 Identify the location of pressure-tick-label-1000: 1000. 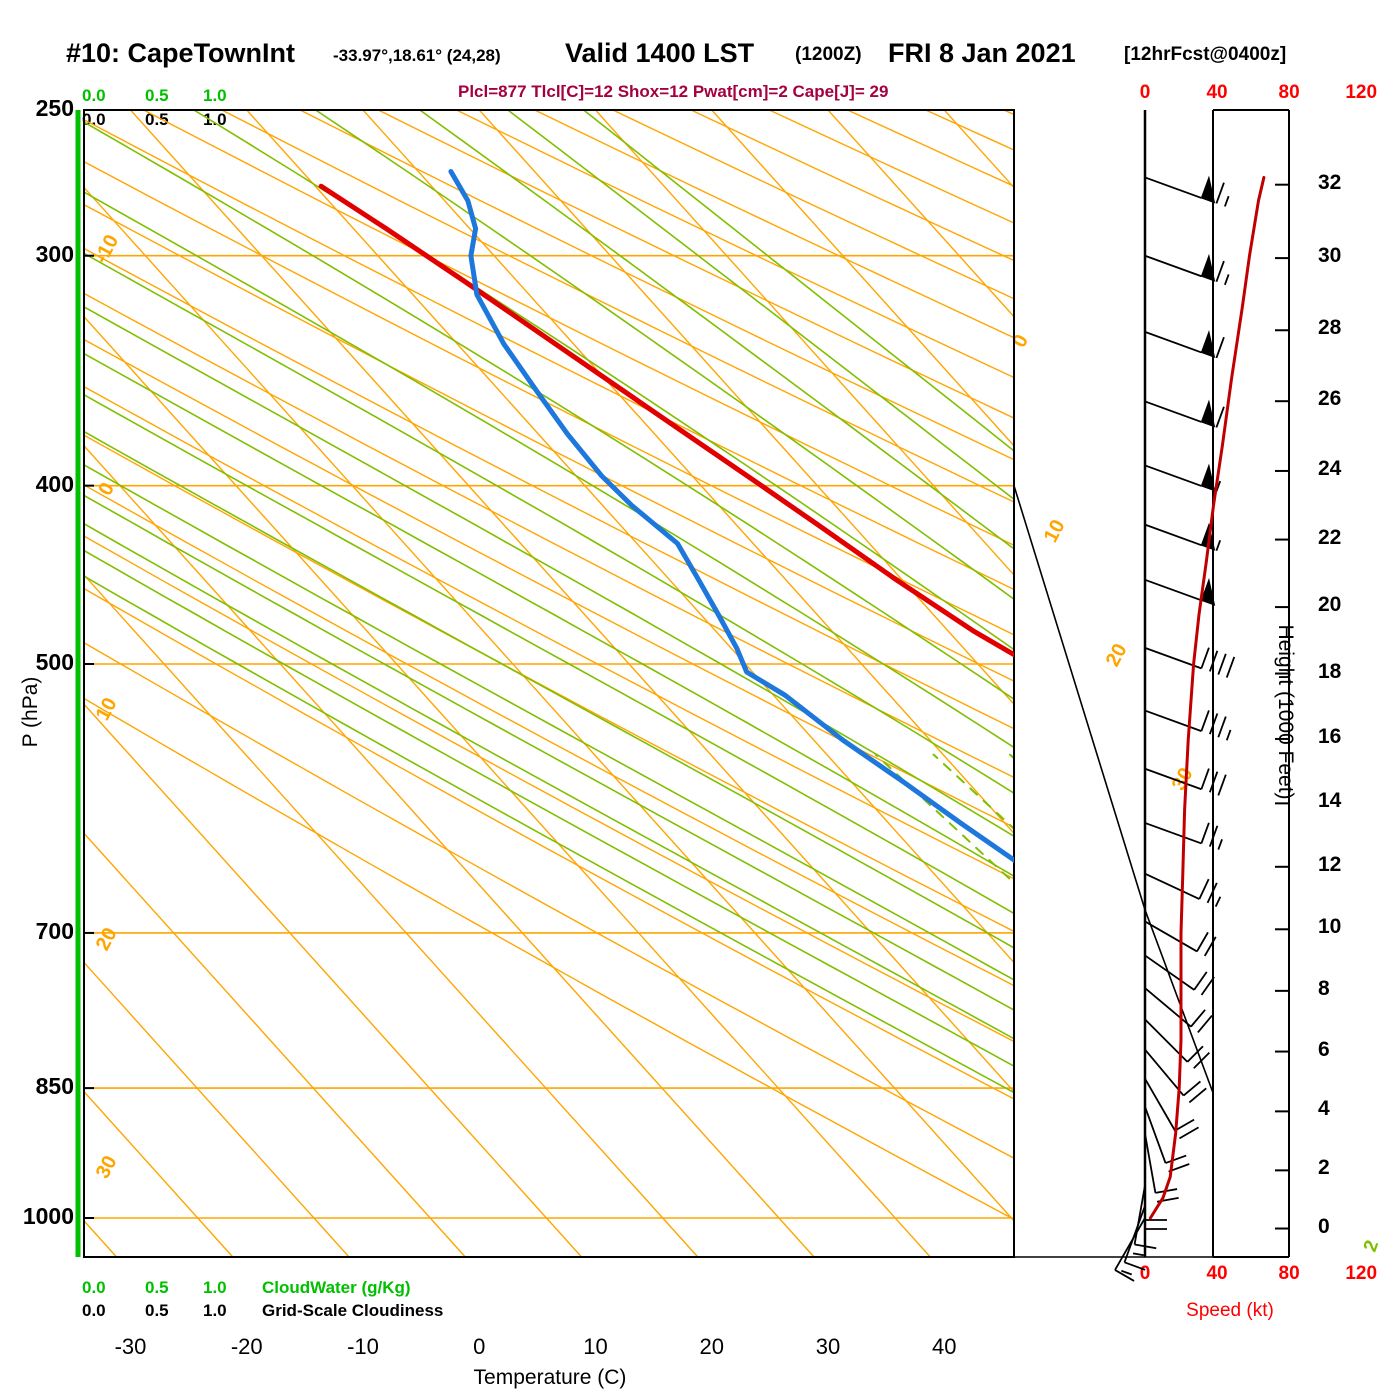
(48, 1216).